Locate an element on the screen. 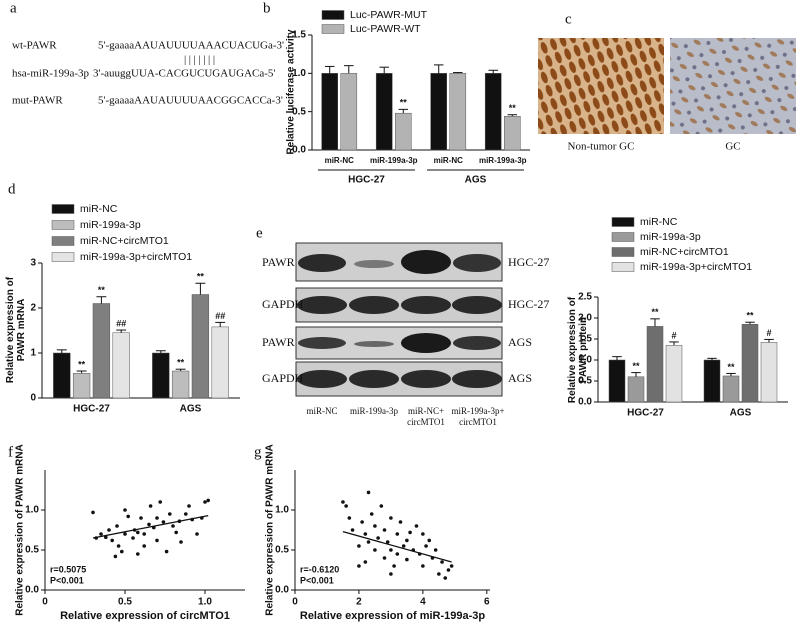  x-axis-label: Relative expression of circMTO1 is located at coordinates (145, 616).